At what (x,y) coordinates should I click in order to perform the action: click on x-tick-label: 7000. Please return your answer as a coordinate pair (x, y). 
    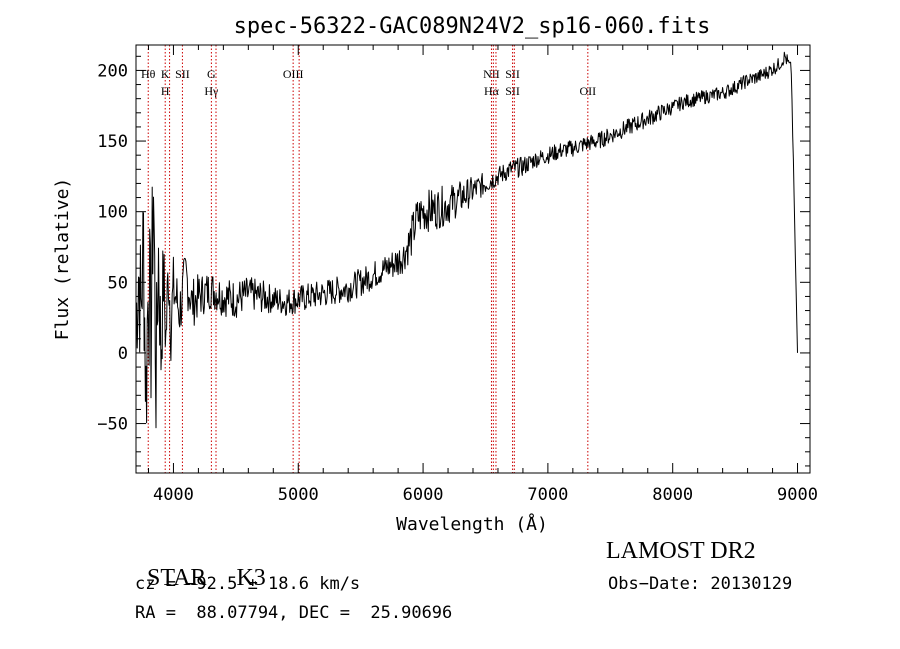
    Looking at the image, I should click on (547, 495).